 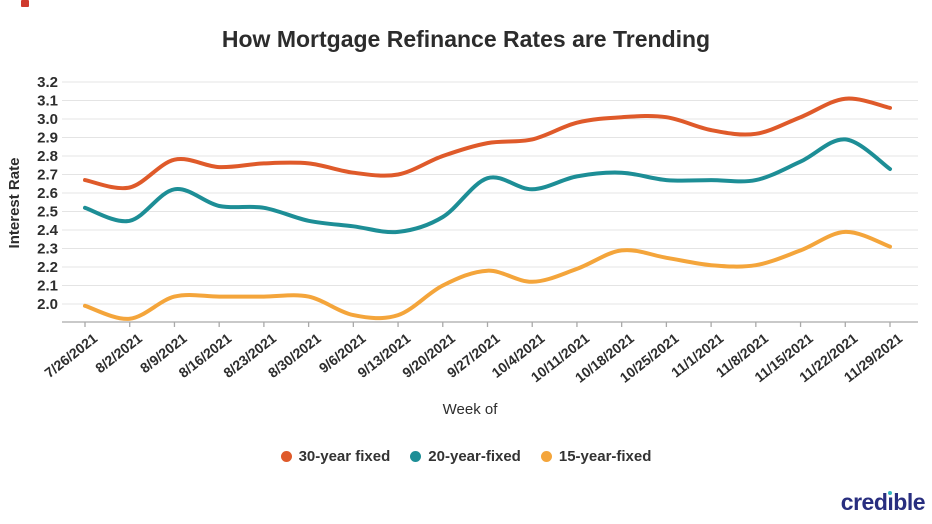 What do you see at coordinates (909, 502) in the screenshot?
I see `brand-text-post: ble` at bounding box center [909, 502].